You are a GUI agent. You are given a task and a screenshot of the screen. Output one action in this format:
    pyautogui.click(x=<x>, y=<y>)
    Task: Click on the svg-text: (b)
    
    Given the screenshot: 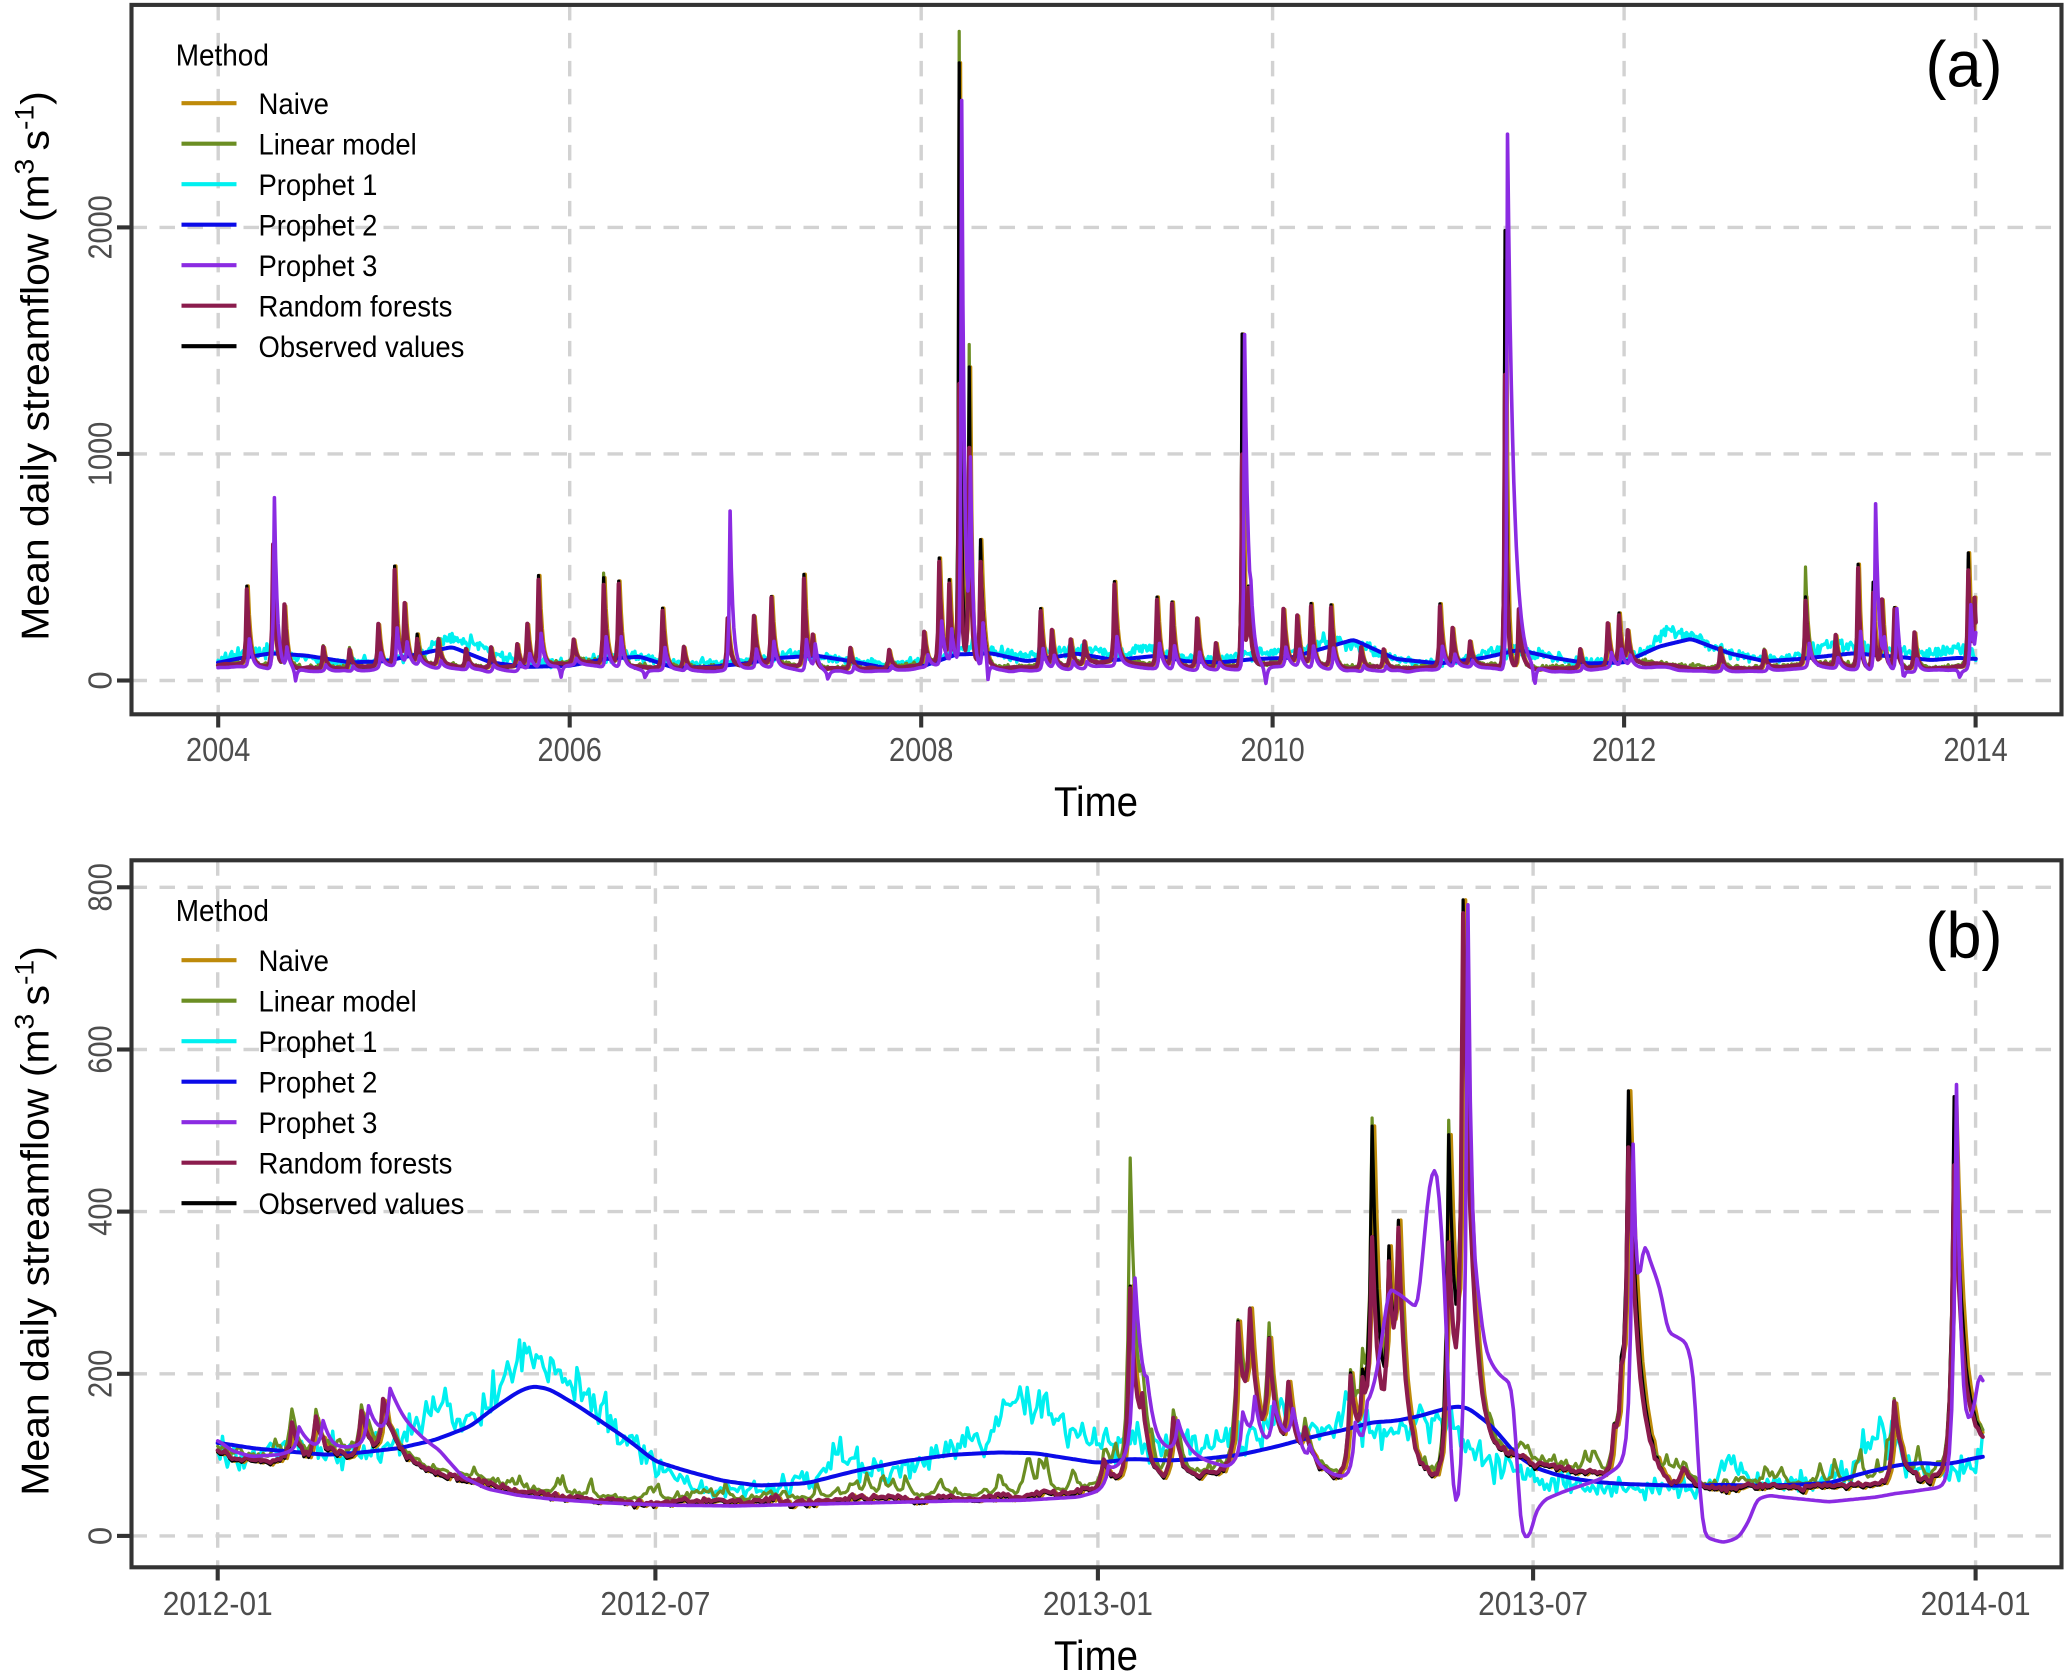 What is the action you would take?
    pyautogui.click(x=1964, y=935)
    